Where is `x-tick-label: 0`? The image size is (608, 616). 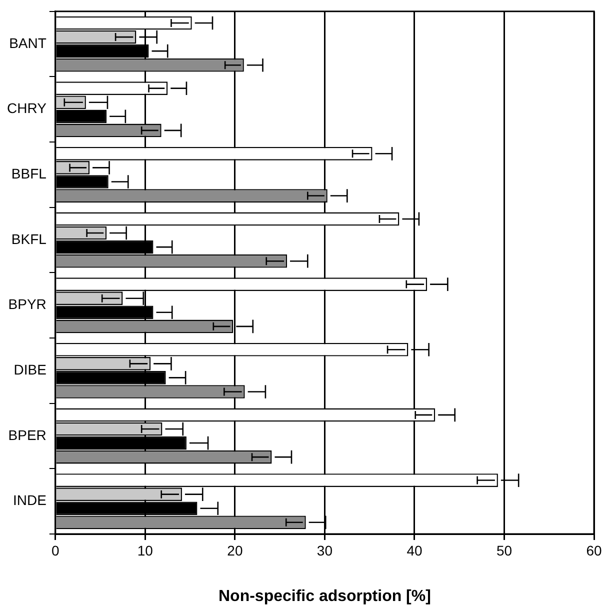
x-tick-label: 0 is located at coordinates (56, 550).